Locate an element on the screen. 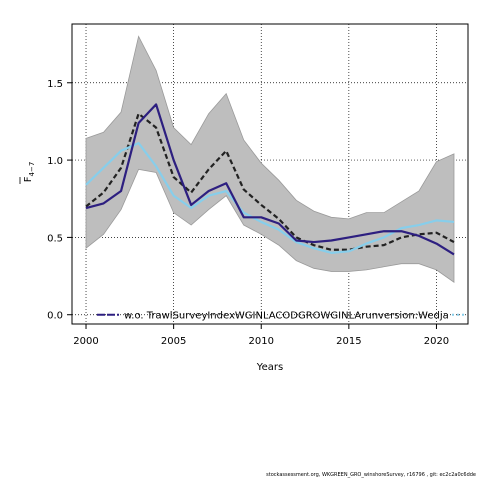 Image resolution: width=480 pixels, height=480 pixels. x-tick-label: 2015 is located at coordinates (348, 341).